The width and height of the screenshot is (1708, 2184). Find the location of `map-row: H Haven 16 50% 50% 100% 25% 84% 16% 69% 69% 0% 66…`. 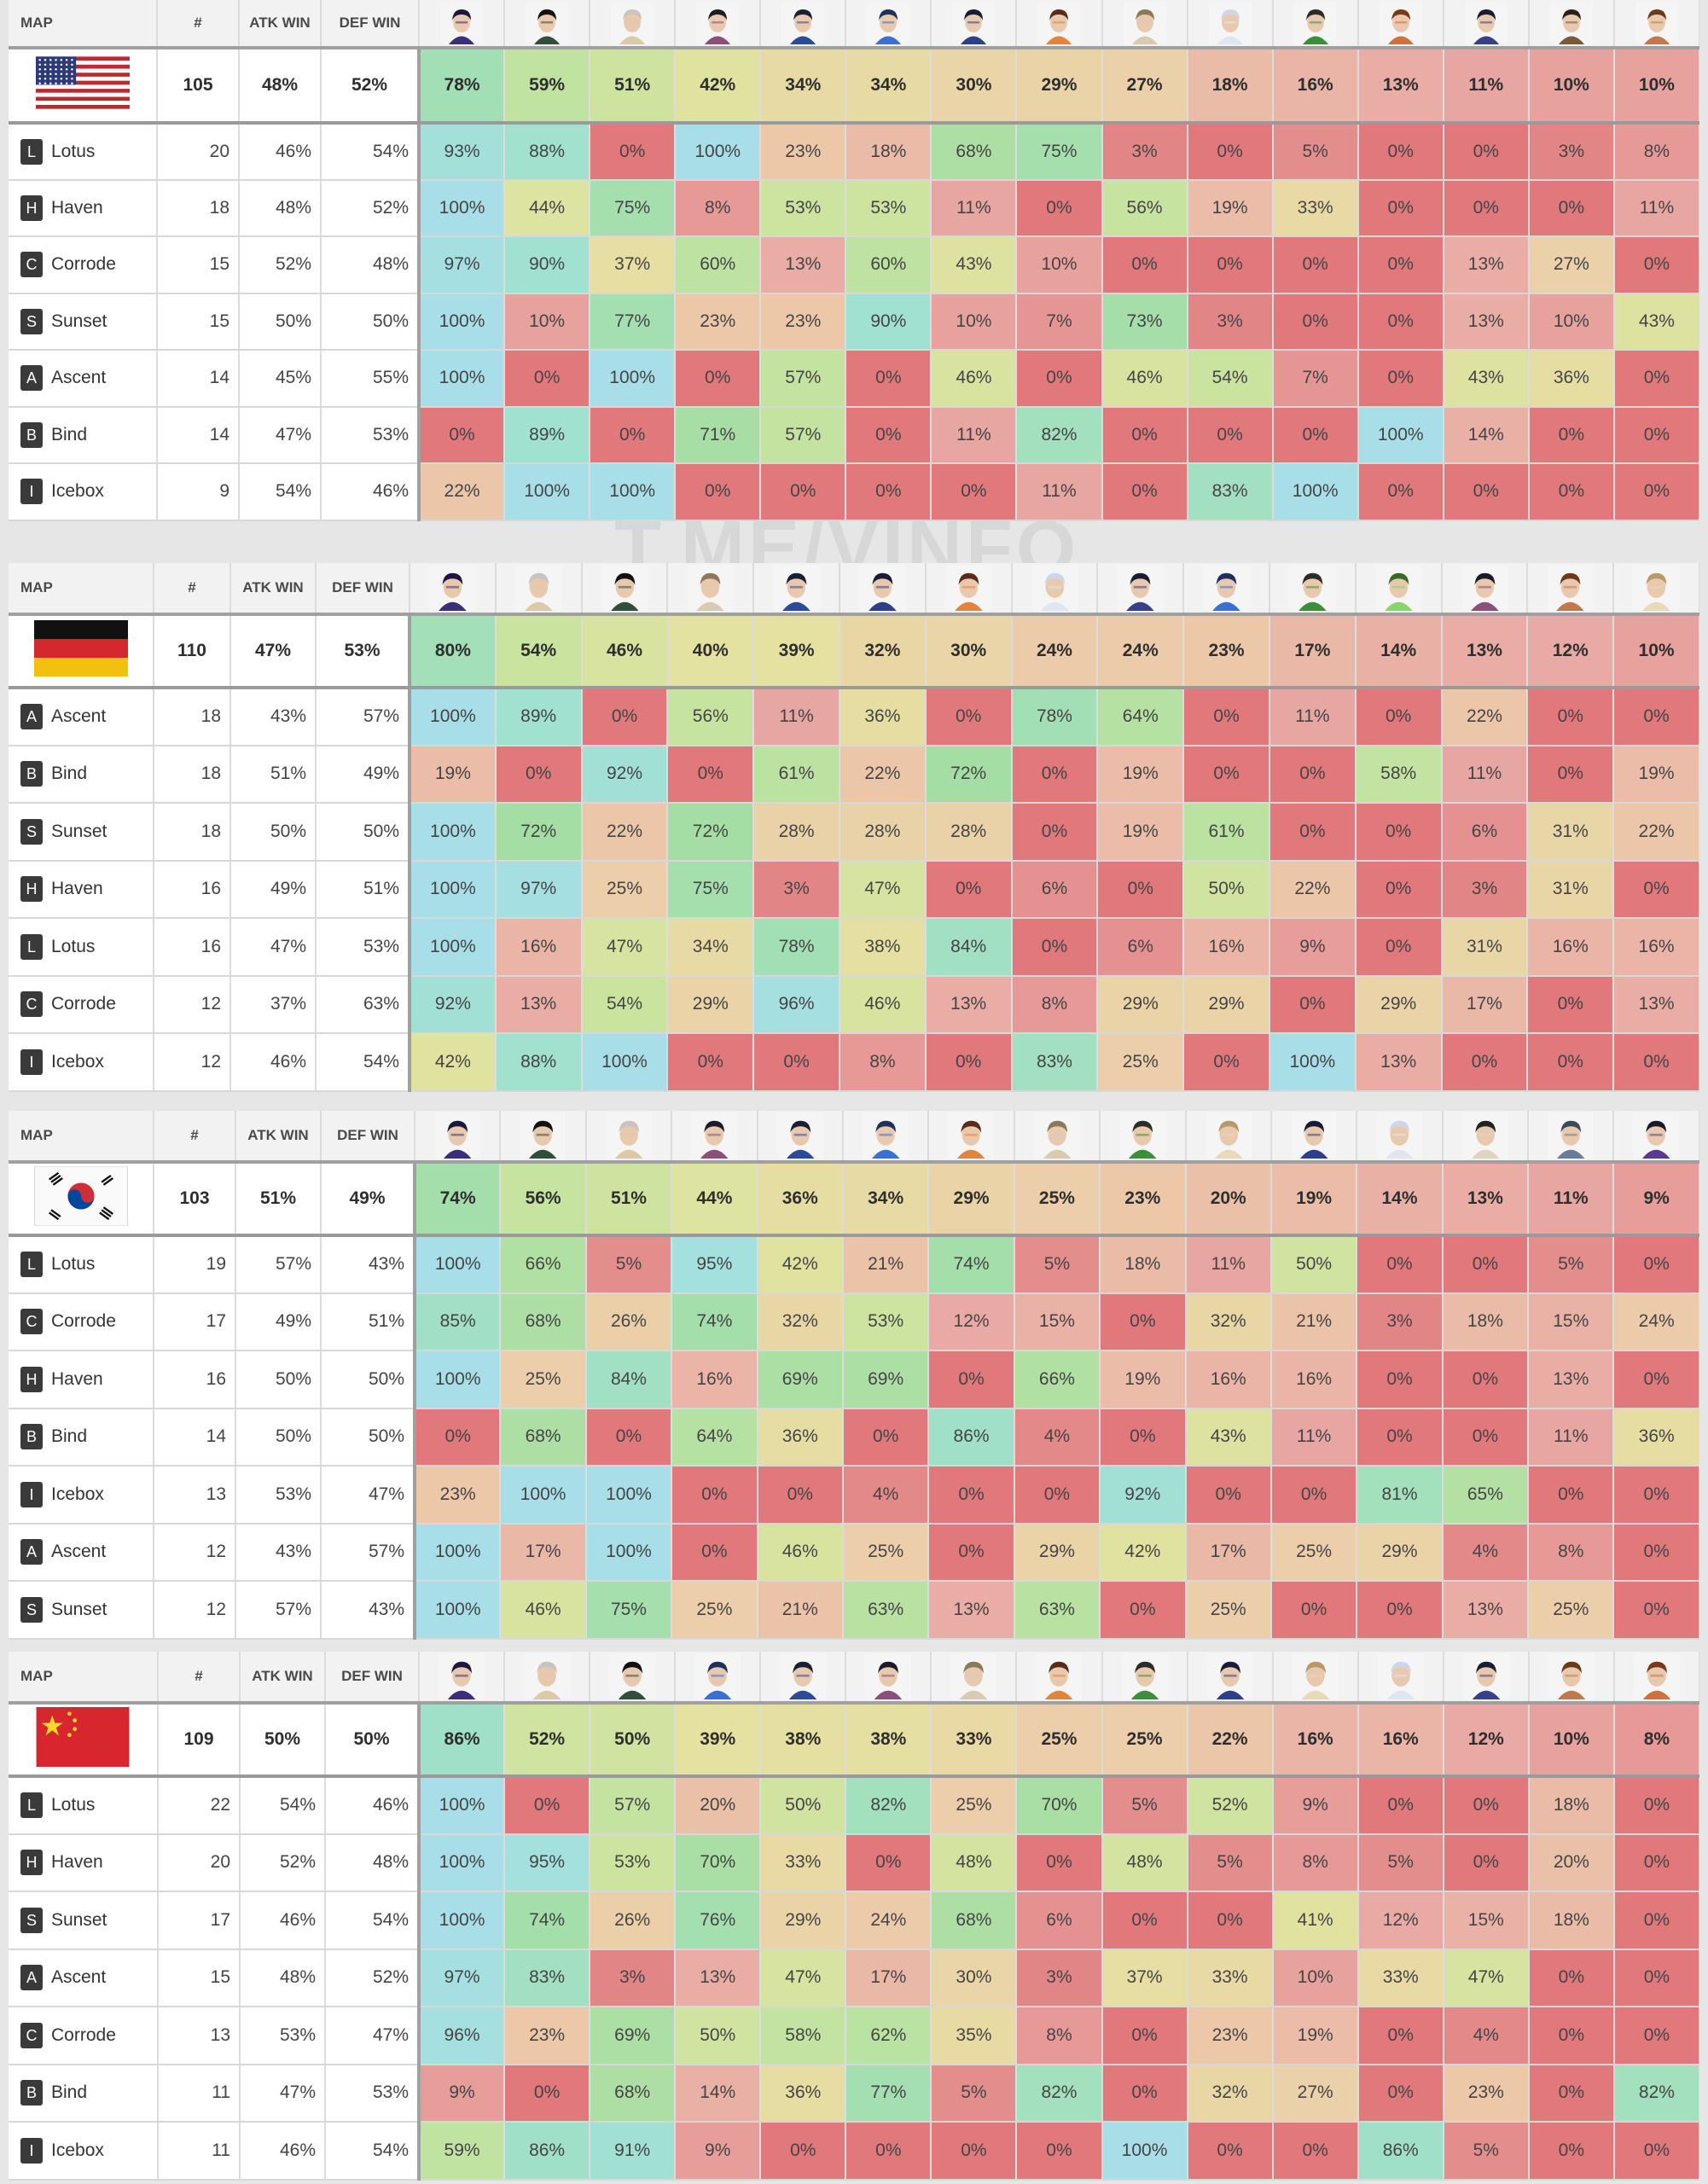

map-row: H Haven 16 50% 50% 100% 25% 84% 16% 69% 69% 0% 66… is located at coordinates (854, 1379).